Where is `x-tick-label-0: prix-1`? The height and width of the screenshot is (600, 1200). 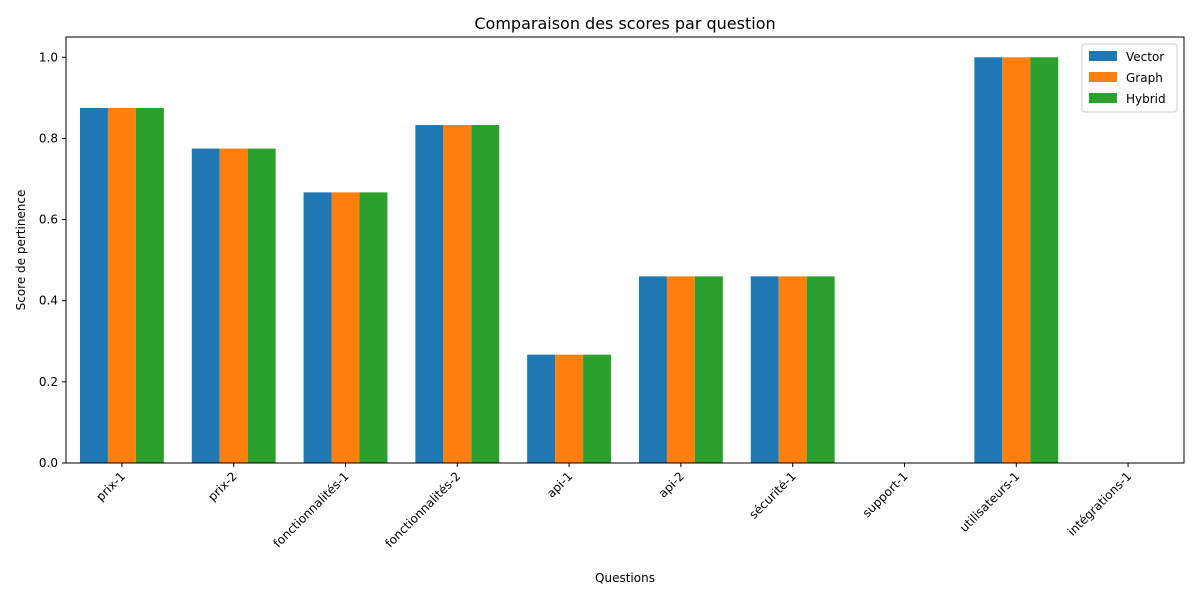 x-tick-label-0: prix-1 is located at coordinates (110, 486).